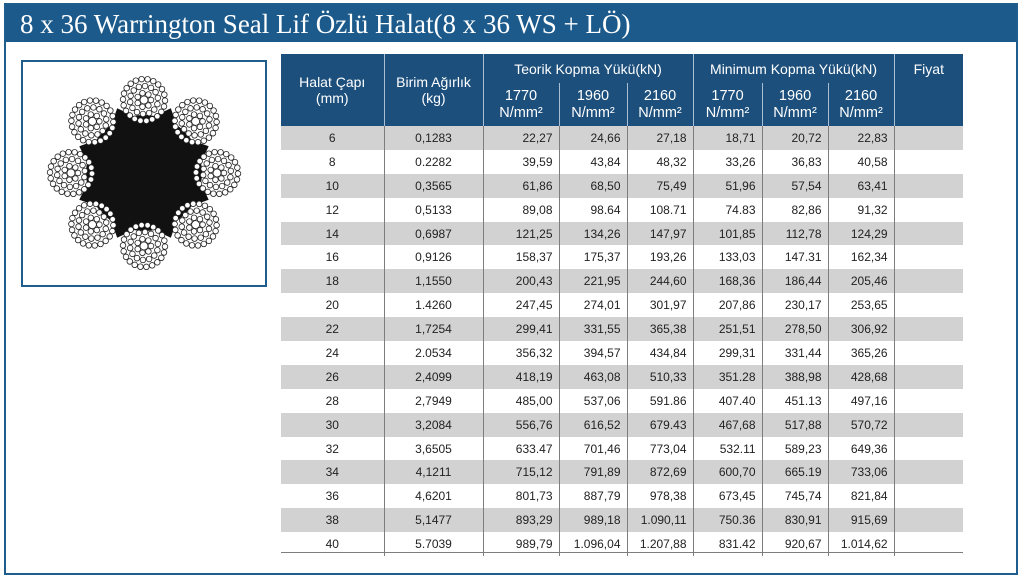 The height and width of the screenshot is (581, 1024). What do you see at coordinates (861, 138) in the screenshot?
I see `cell-minimum-2160: 22,83` at bounding box center [861, 138].